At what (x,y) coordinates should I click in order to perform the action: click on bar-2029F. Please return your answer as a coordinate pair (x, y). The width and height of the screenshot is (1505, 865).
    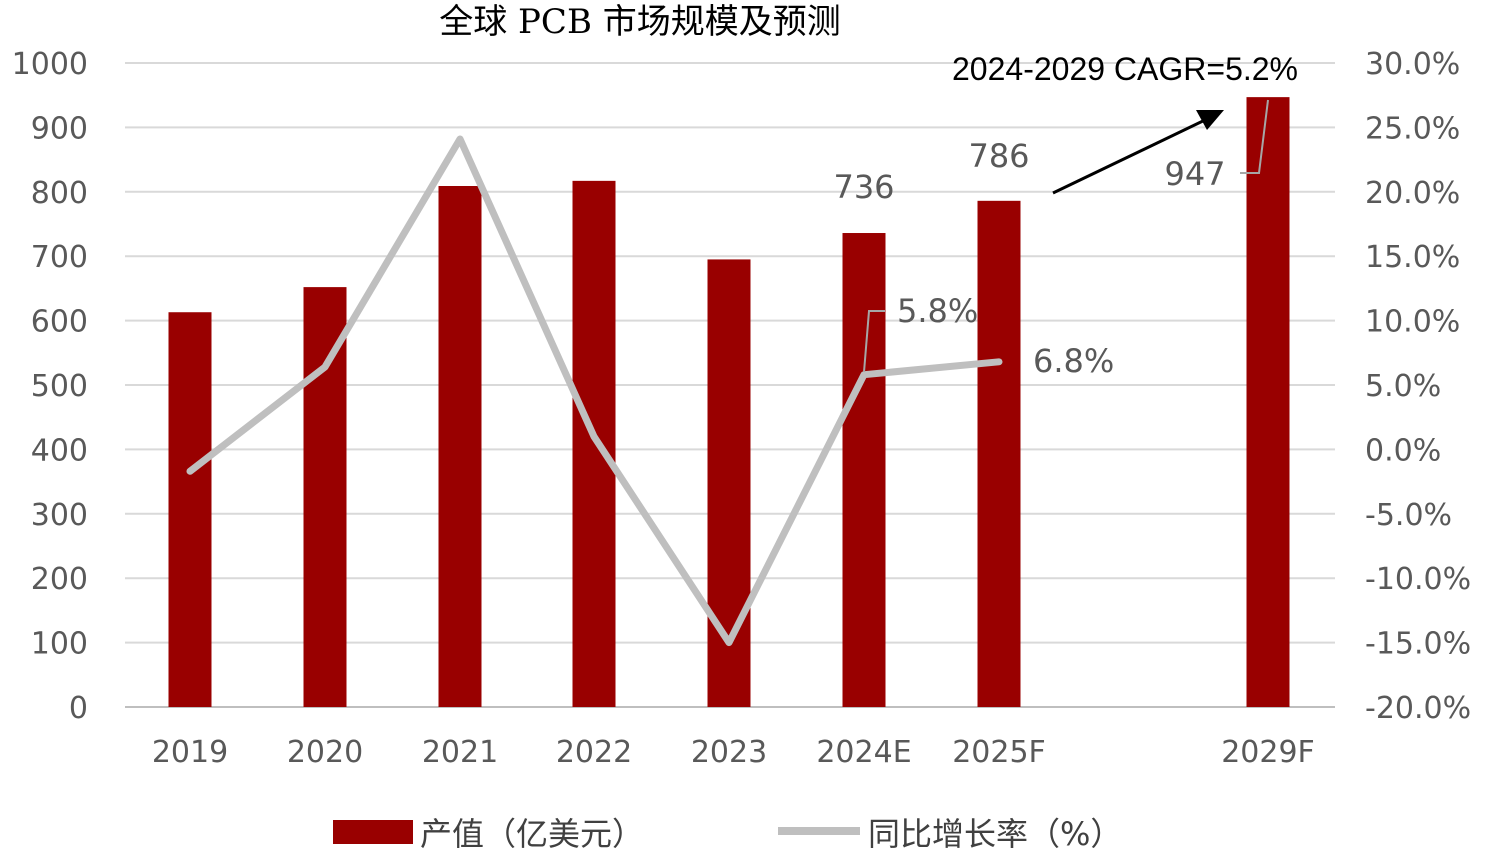
    Looking at the image, I should click on (1268, 402).